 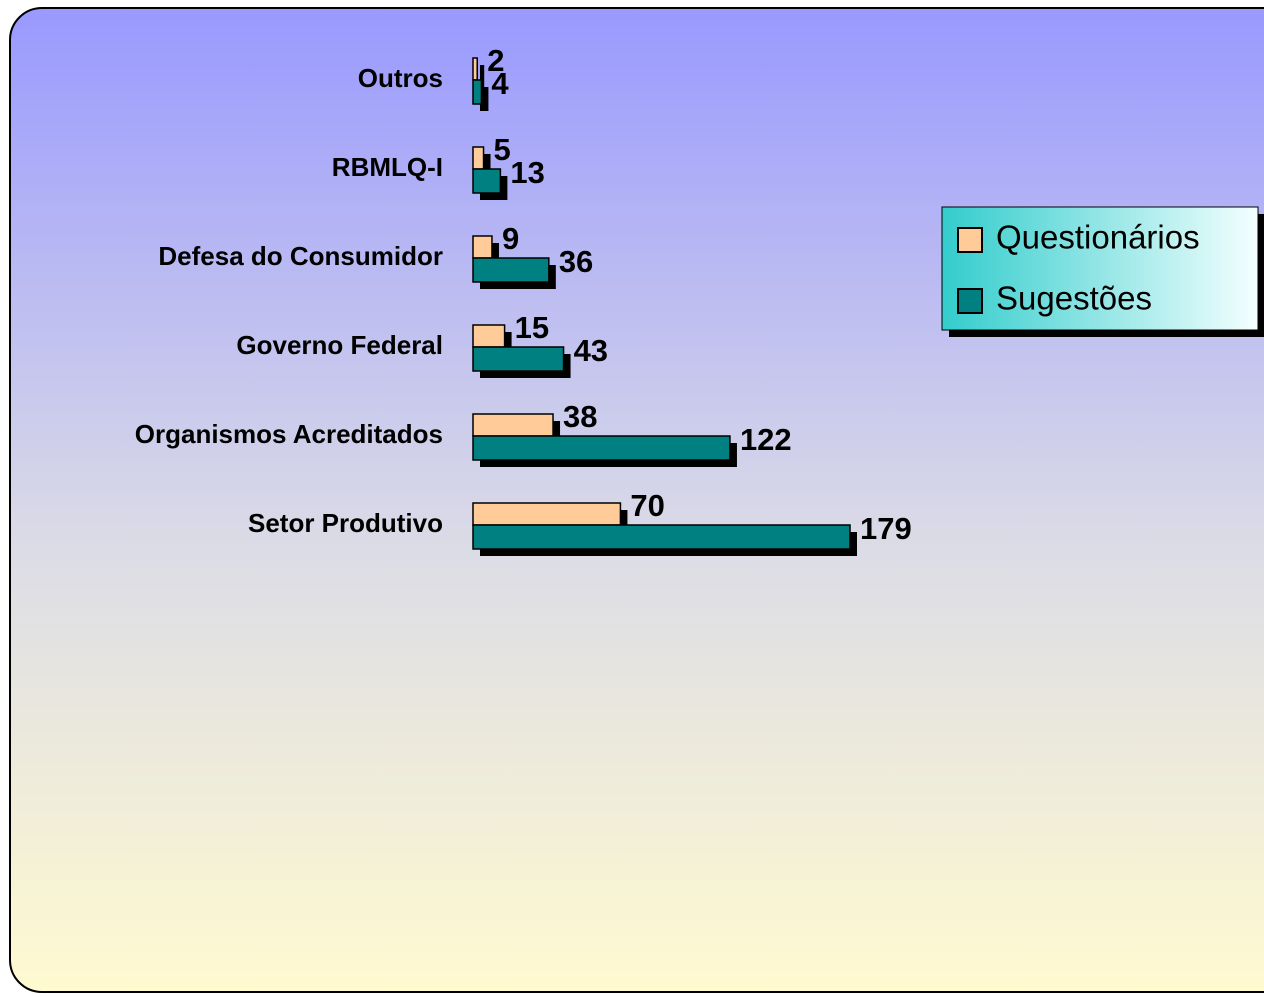 What do you see at coordinates (591, 350) in the screenshot?
I see `value-label: 43` at bounding box center [591, 350].